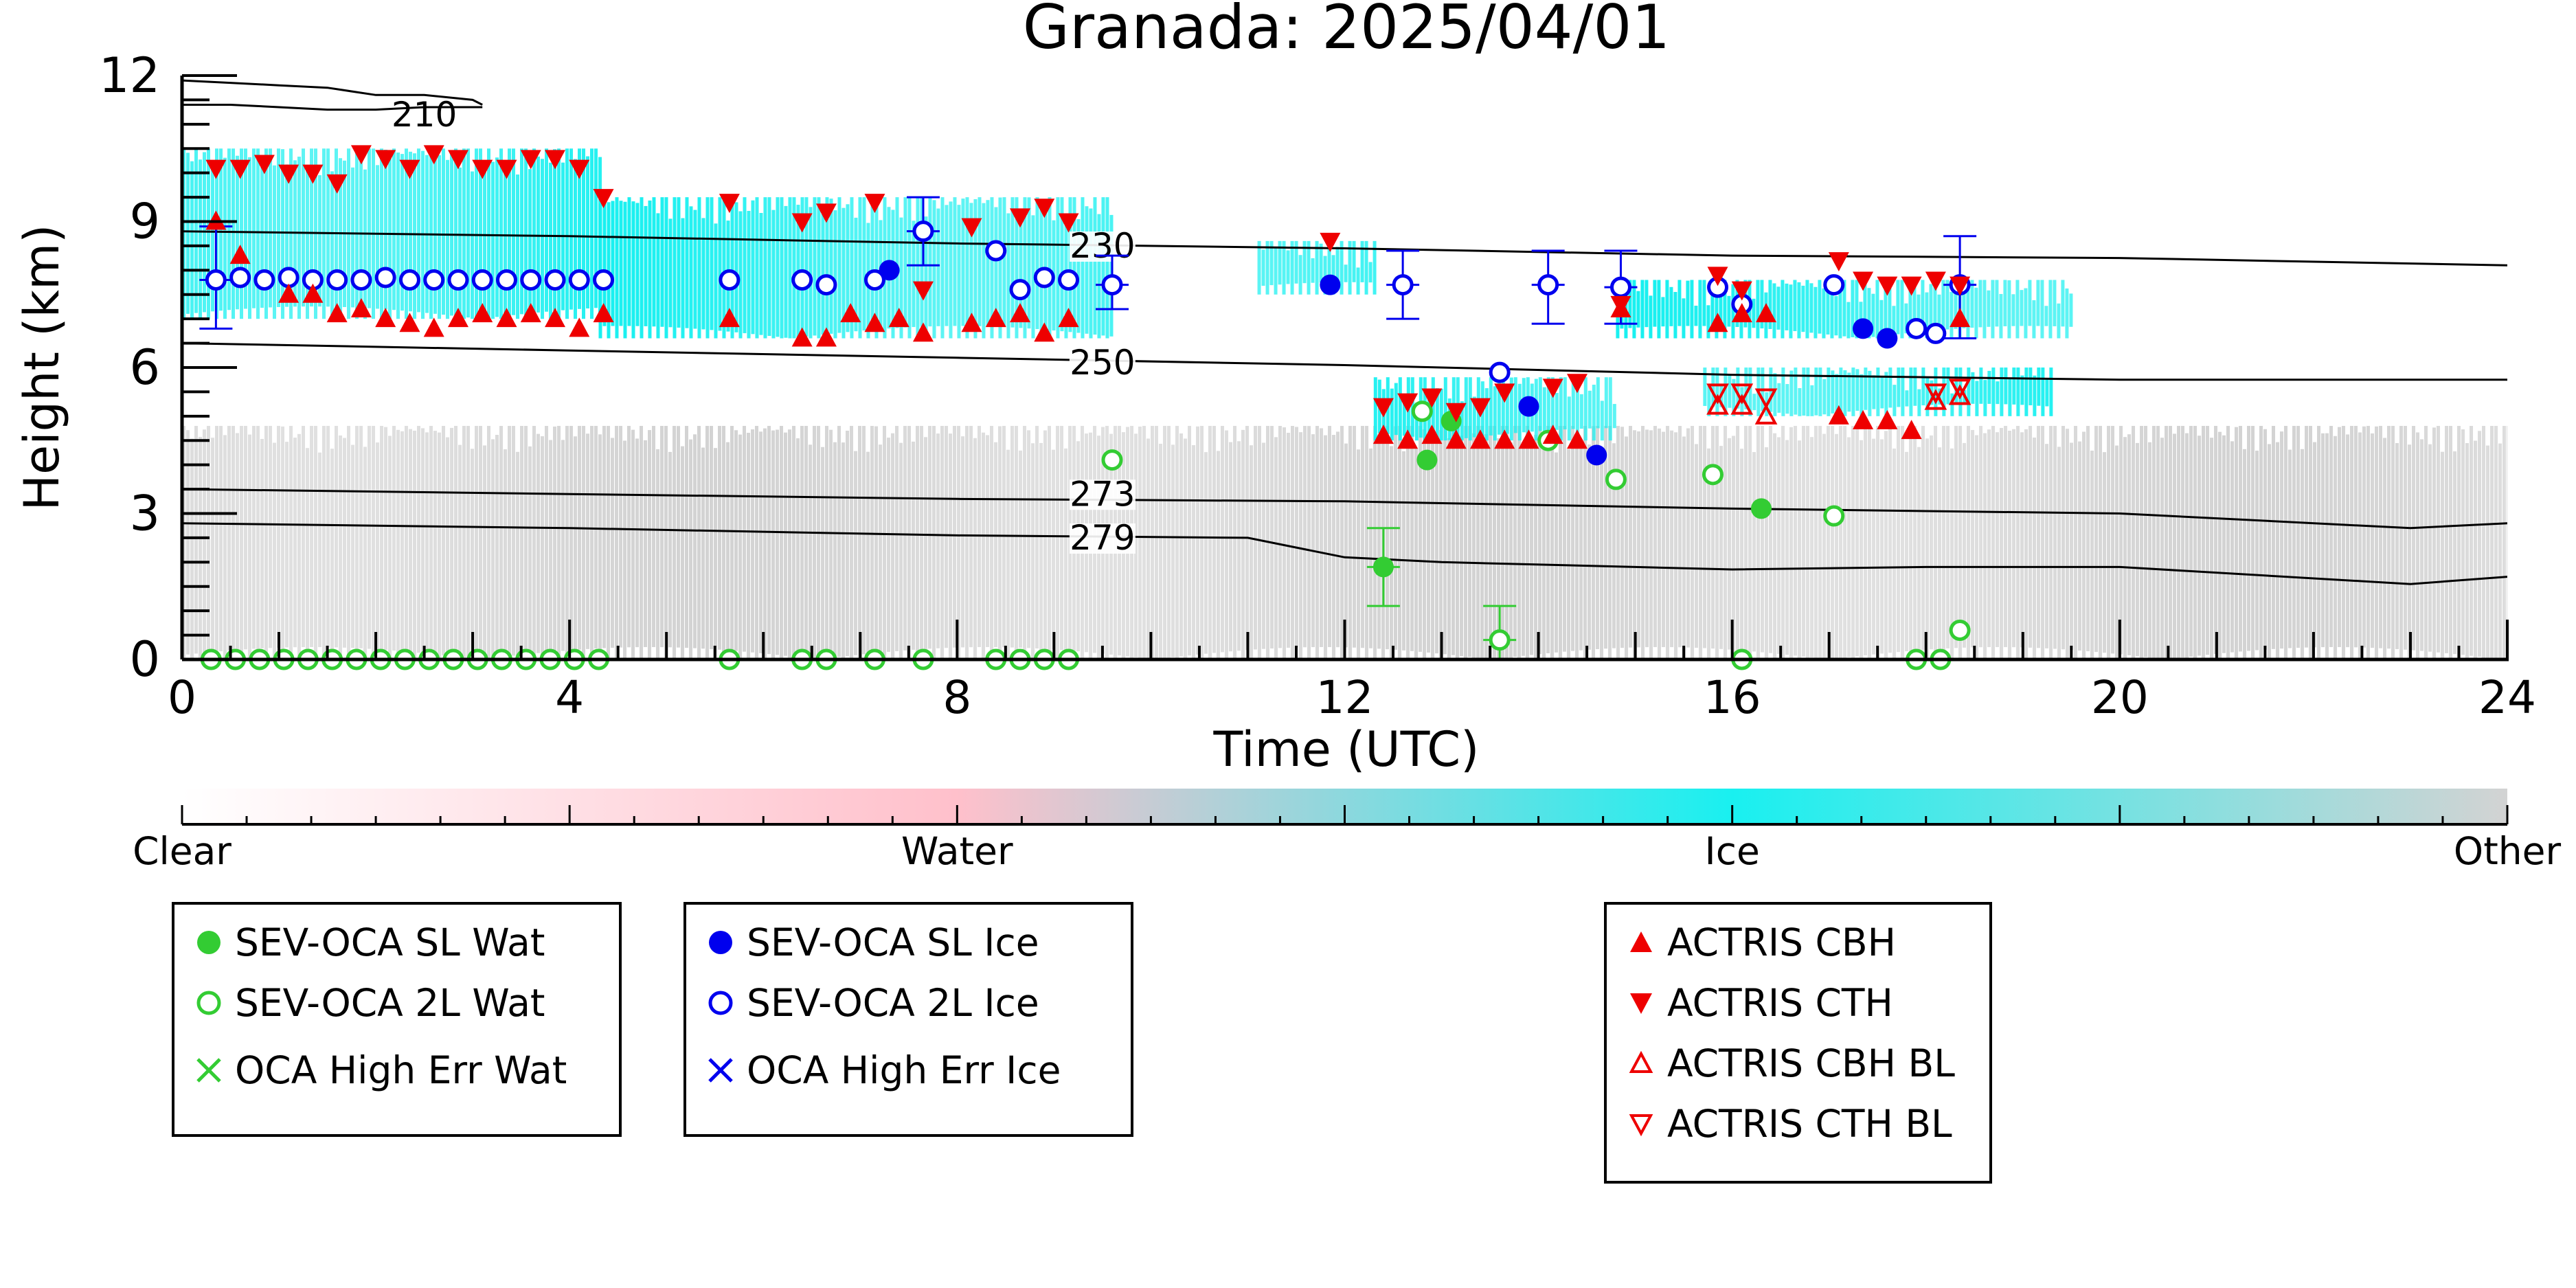 Image resolution: width=2576 pixels, height=1288 pixels. What do you see at coordinates (2508, 851) in the screenshot?
I see `colorbar-label-other: Other` at bounding box center [2508, 851].